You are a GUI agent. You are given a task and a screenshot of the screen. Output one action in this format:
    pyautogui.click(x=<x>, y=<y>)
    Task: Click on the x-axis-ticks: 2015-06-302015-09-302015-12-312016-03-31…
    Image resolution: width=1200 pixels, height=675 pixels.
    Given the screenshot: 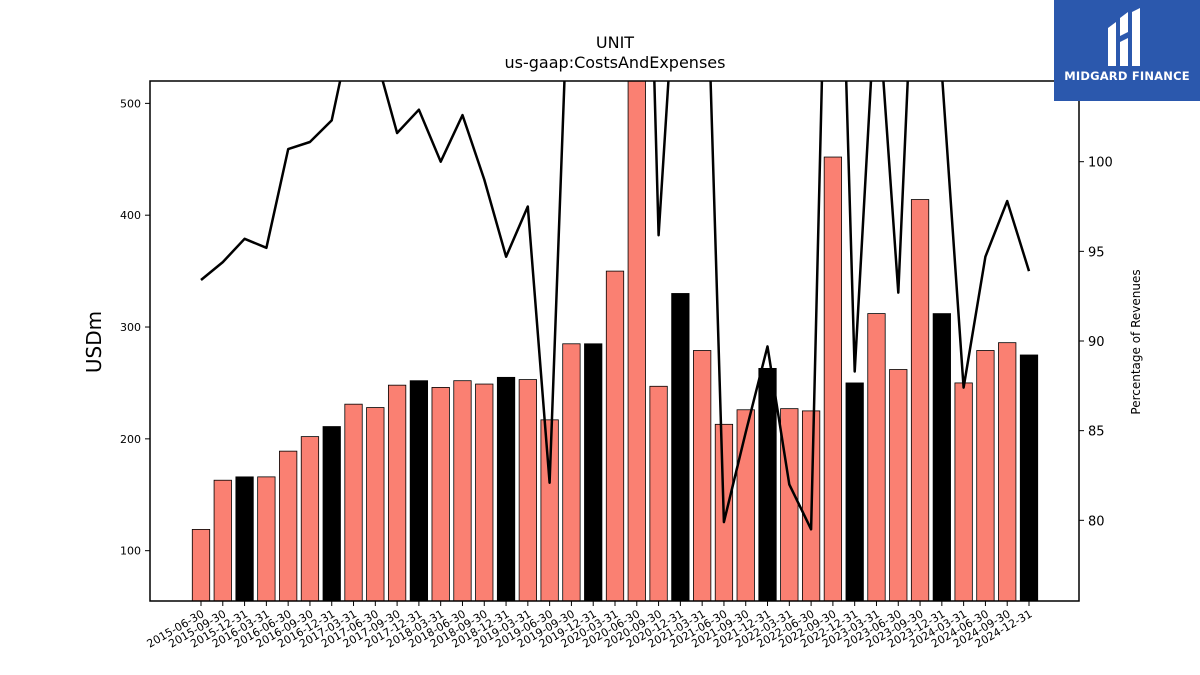 What is the action you would take?
    pyautogui.click(x=590, y=626)
    